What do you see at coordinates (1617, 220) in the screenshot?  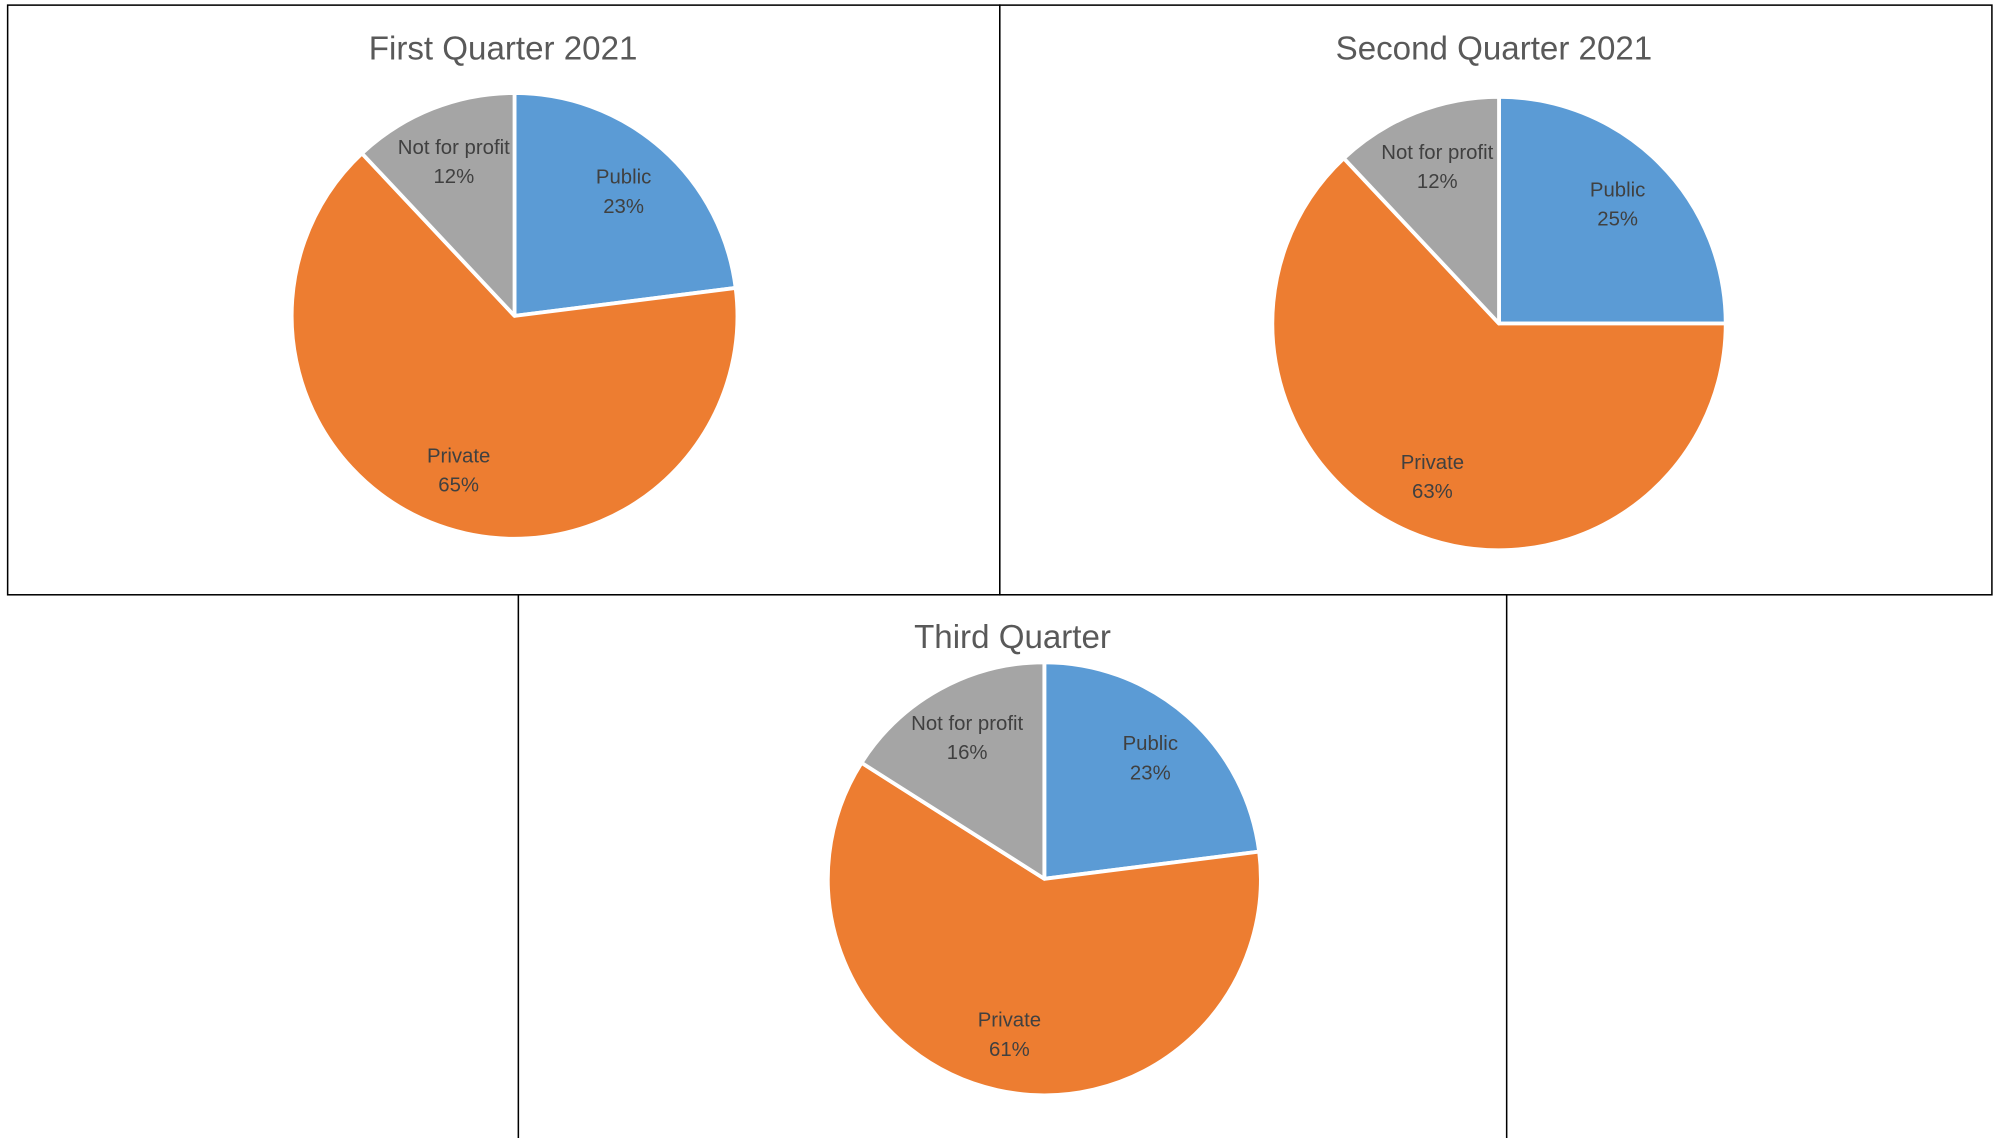 I see `slice-value-label: 25%` at bounding box center [1617, 220].